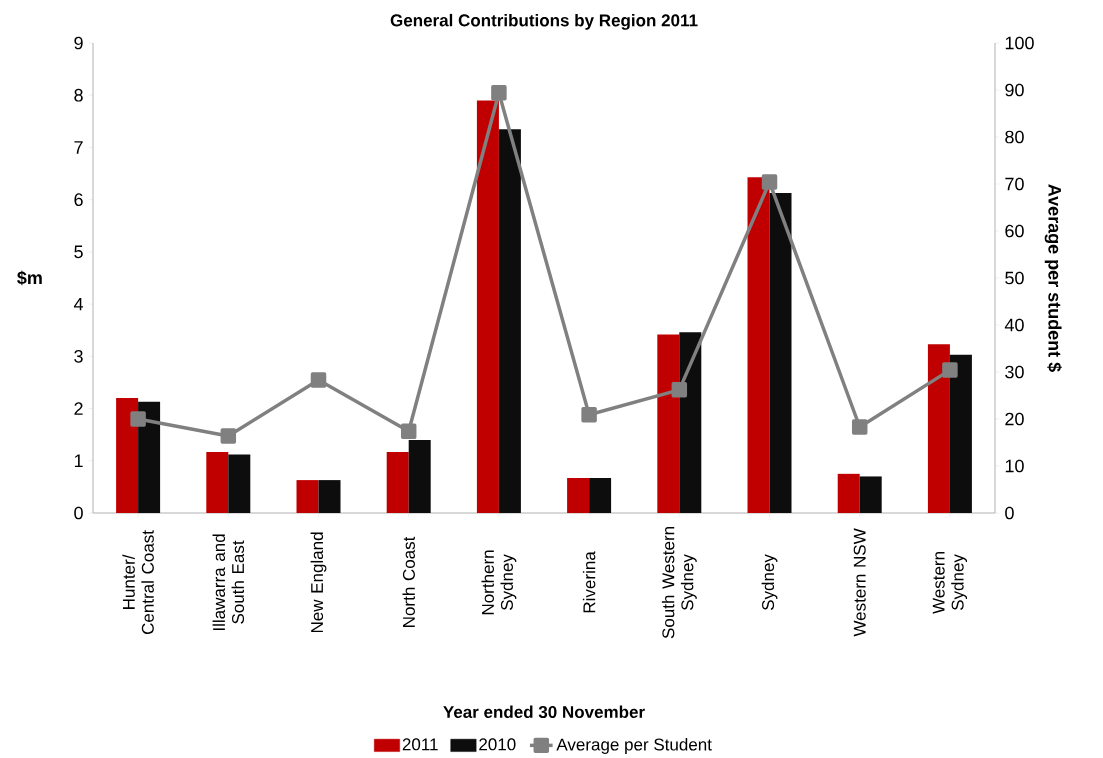 The height and width of the screenshot is (758, 1103). What do you see at coordinates (769, 582) in the screenshot?
I see `x-tick-label: Sydney` at bounding box center [769, 582].